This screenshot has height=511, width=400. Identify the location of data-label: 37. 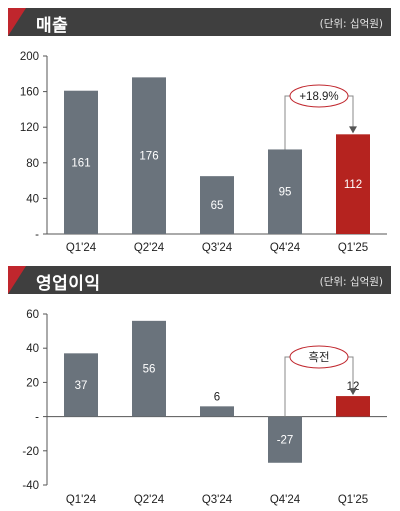
(81, 386).